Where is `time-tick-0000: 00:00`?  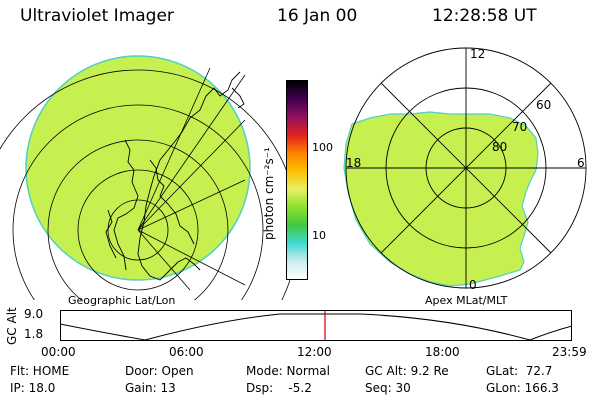 time-tick-0000: 00:00 is located at coordinates (58, 352).